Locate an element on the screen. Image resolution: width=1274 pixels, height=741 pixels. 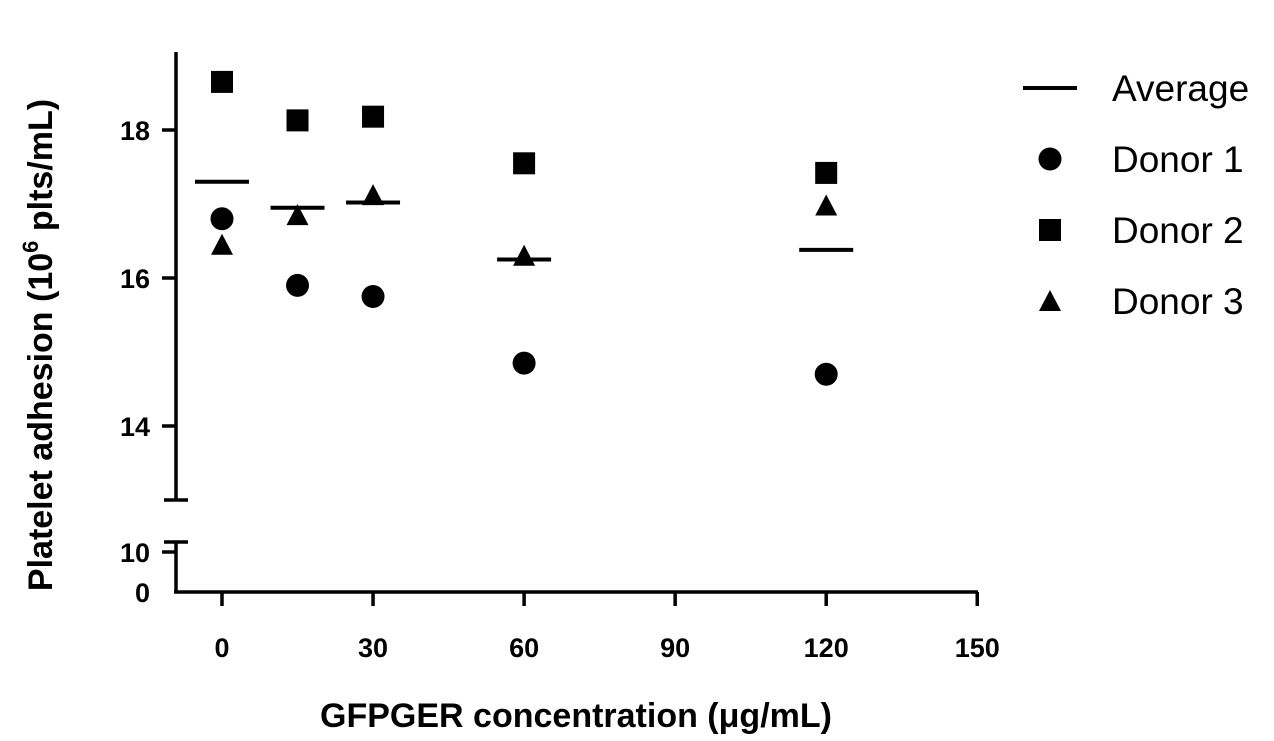
y-ticks: 14 16 18 0 10 is located at coordinates (148, 362).